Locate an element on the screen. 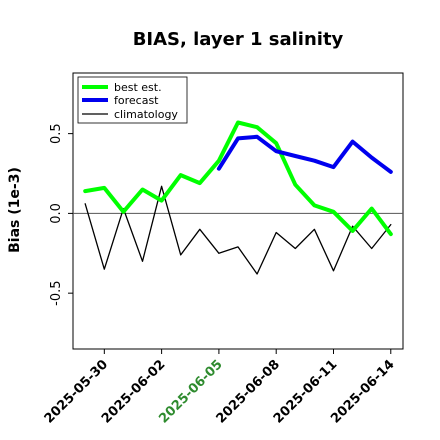 The width and height of the screenshot is (440, 440). legend: best est. forecast climatology is located at coordinates (132, 100).